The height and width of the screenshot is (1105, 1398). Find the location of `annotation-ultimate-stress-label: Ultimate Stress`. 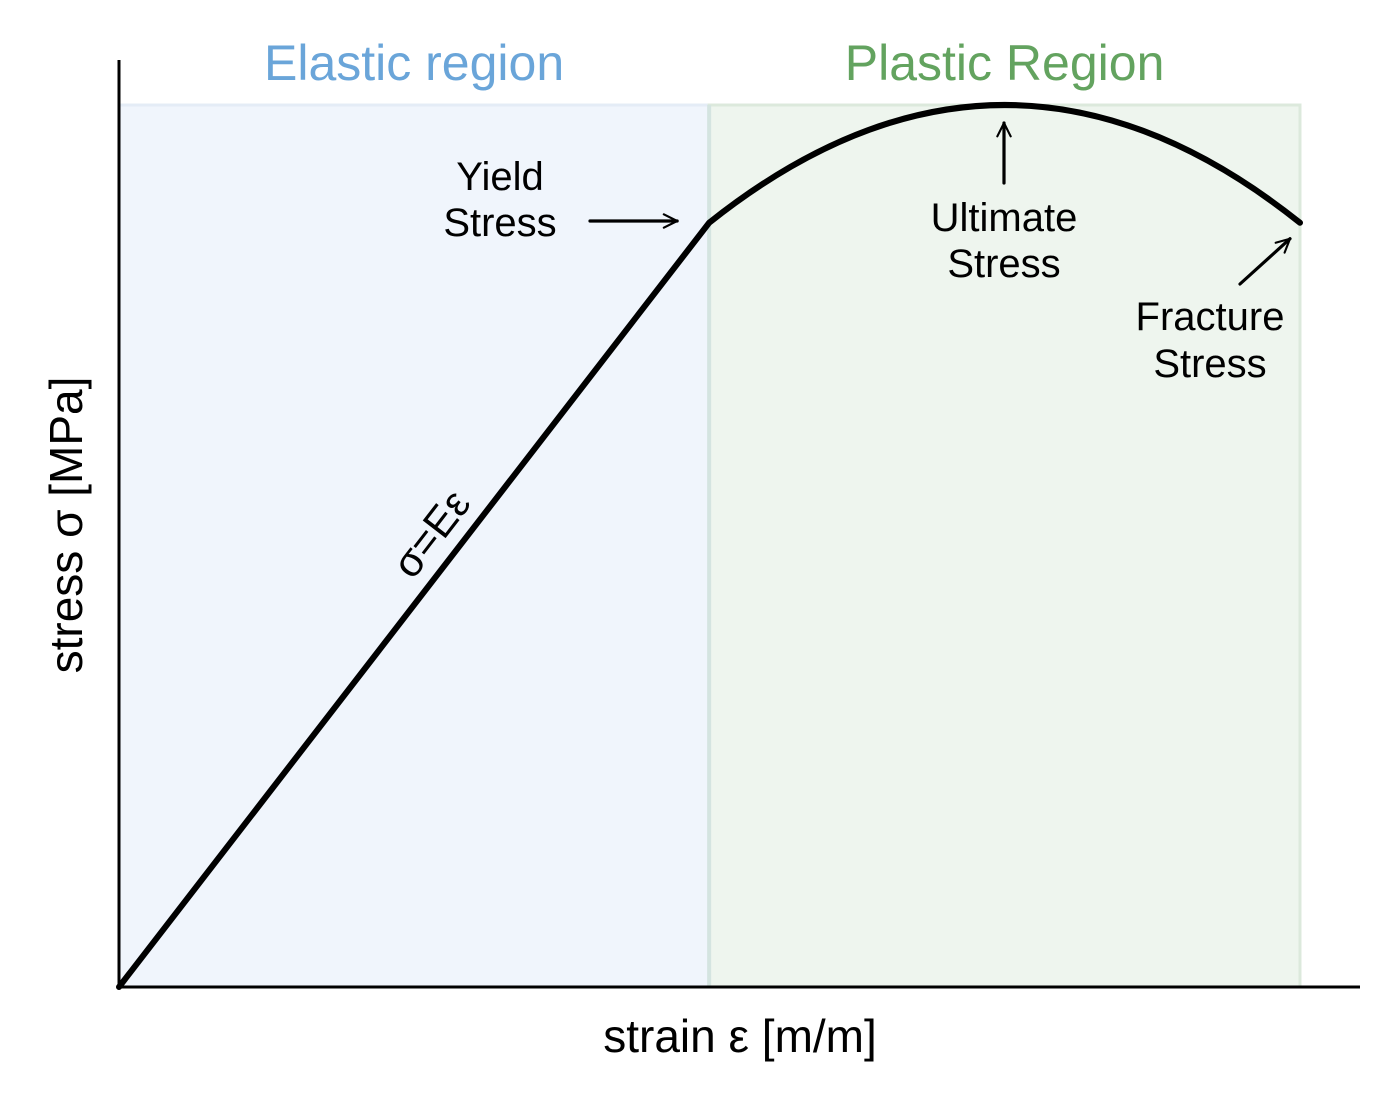

annotation-ultimate-stress-label: Ultimate Stress is located at coordinates (1004, 241).